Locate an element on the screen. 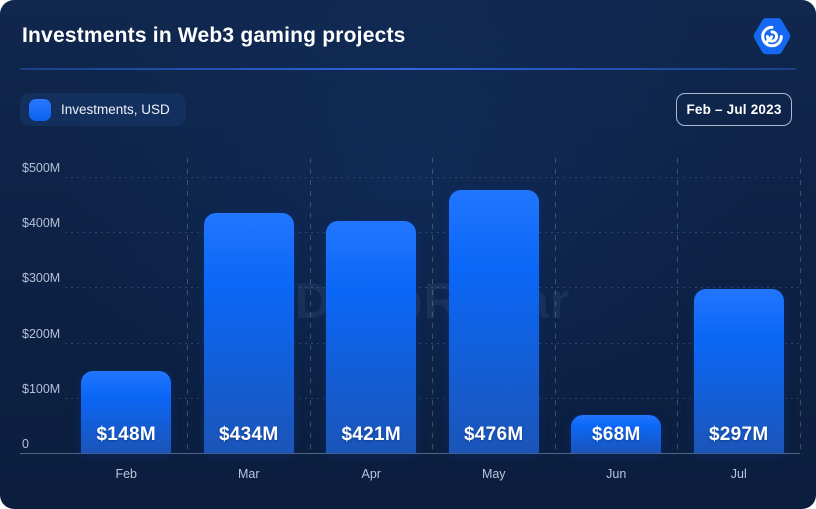  bar-value-label: $148M is located at coordinates (126, 434).